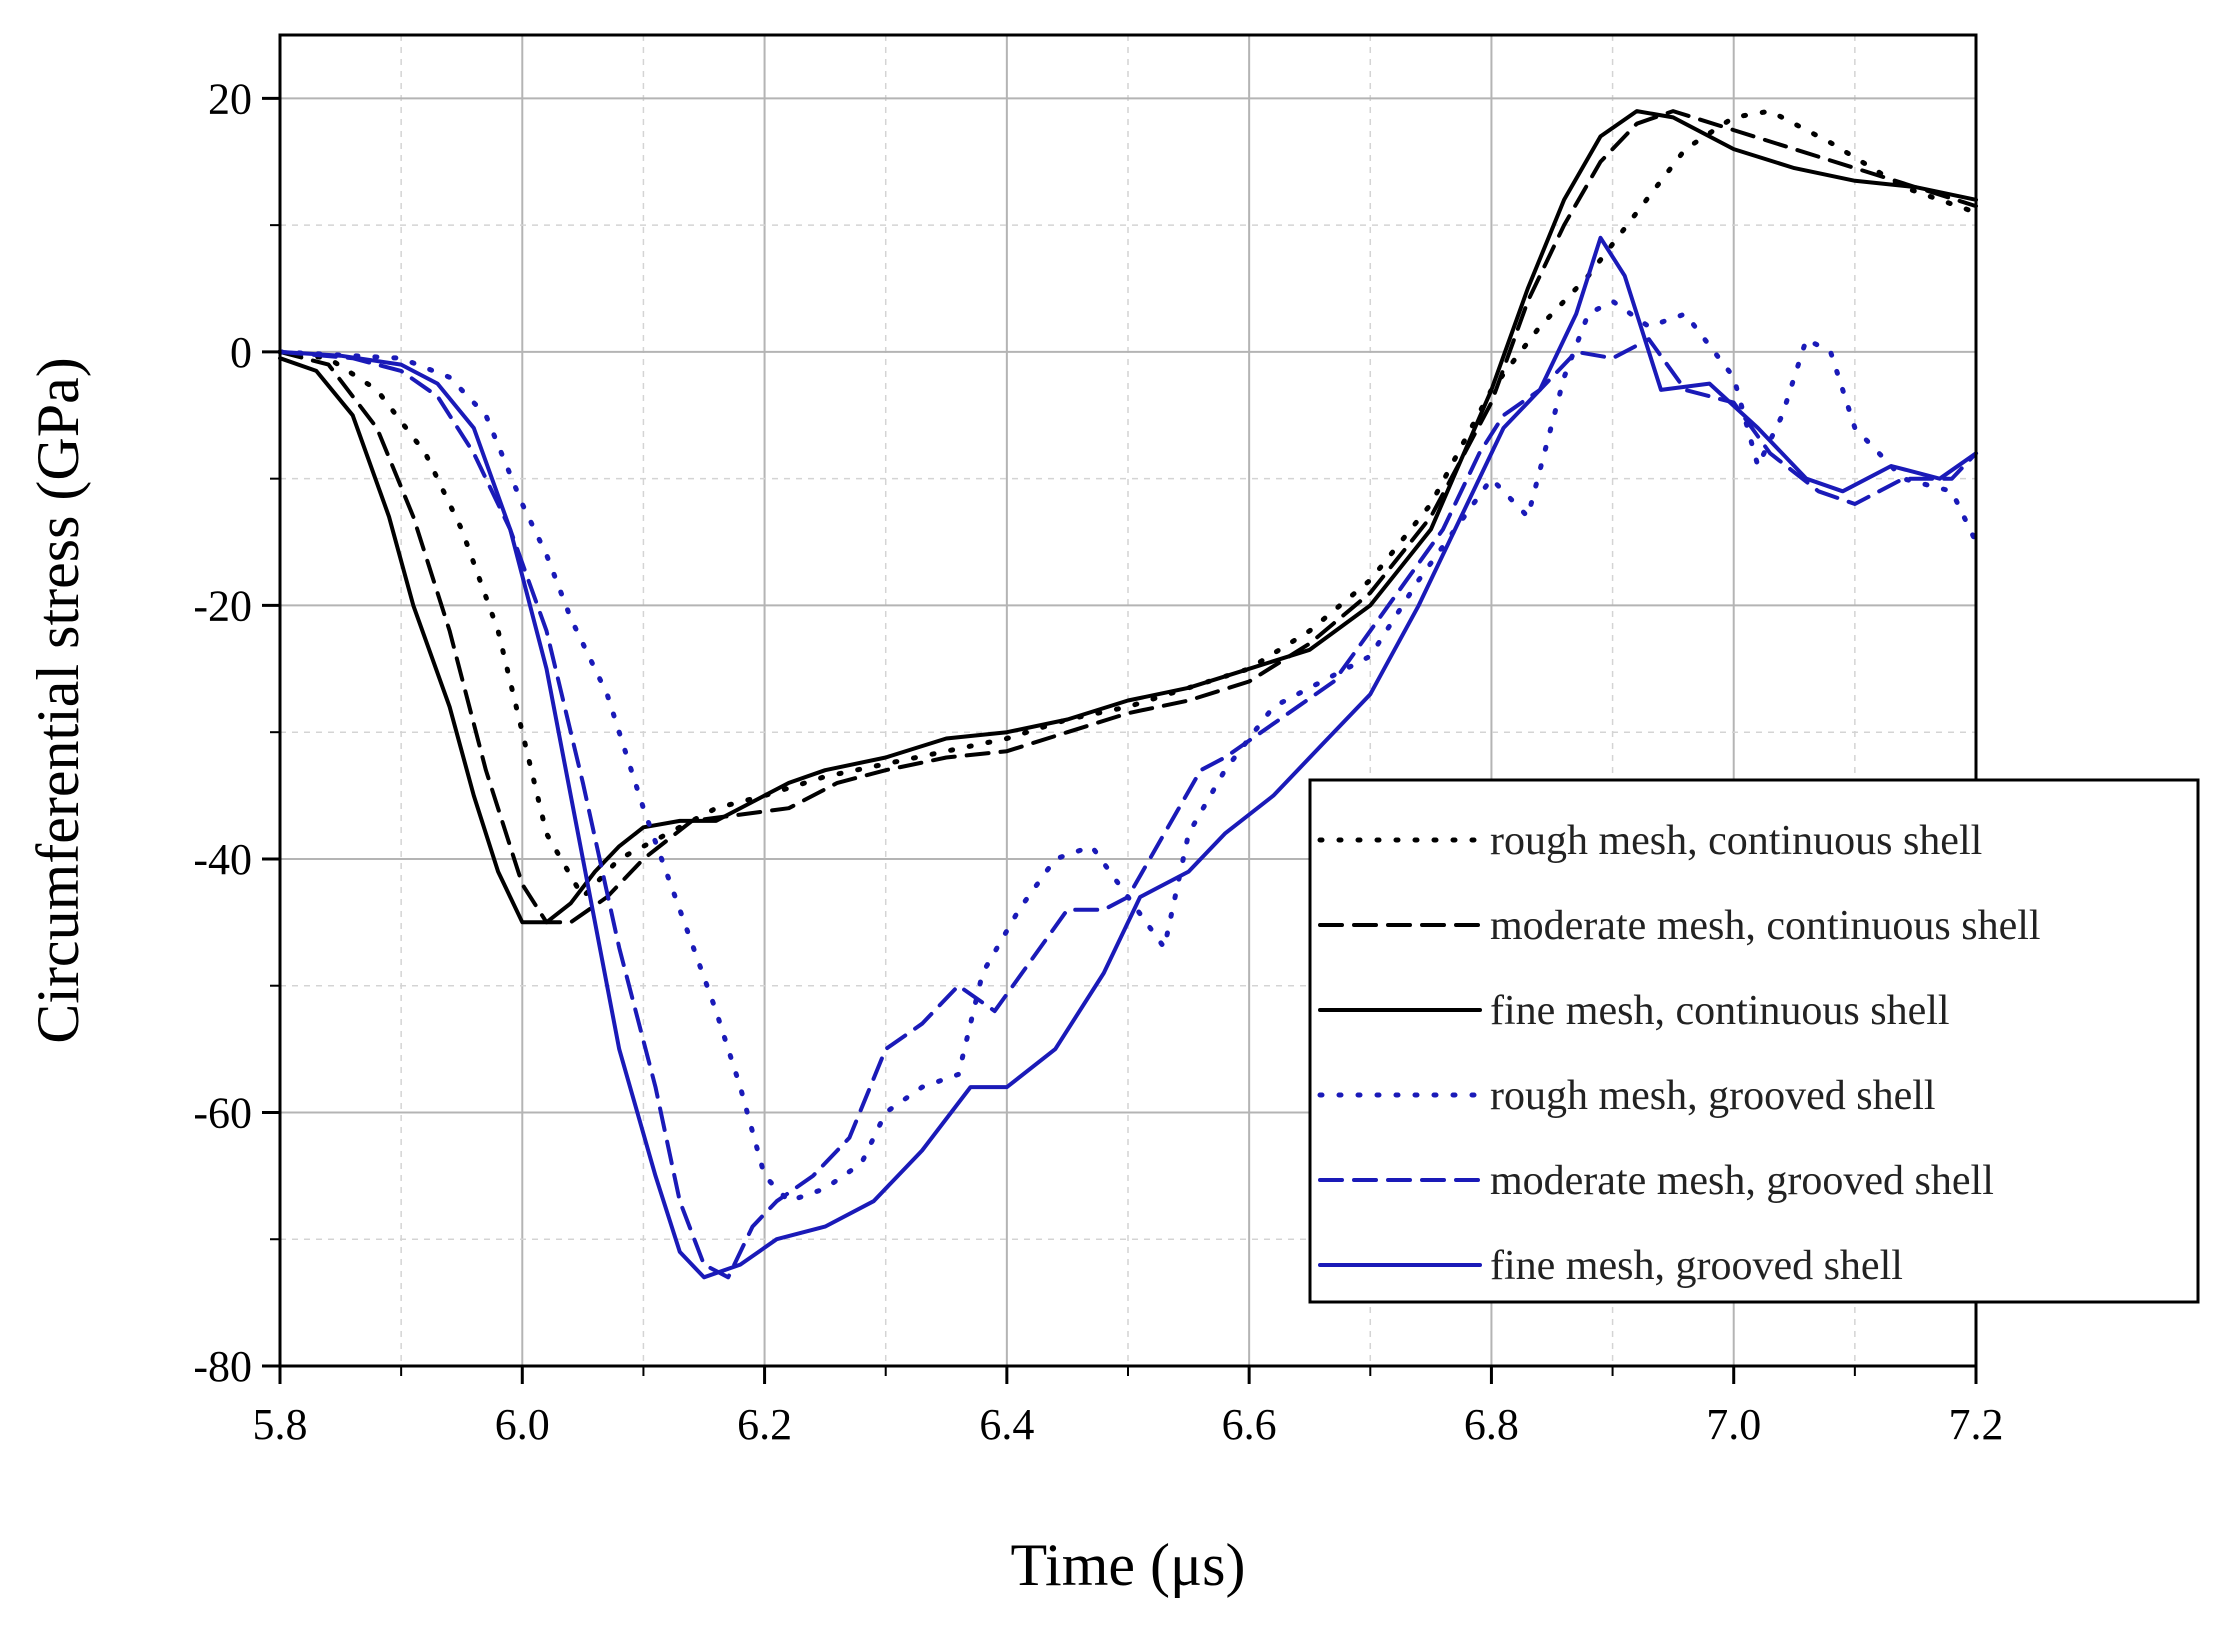 The height and width of the screenshot is (1630, 2231). Describe the element at coordinates (230, 98) in the screenshot. I see `y-tick-label: 20` at that location.